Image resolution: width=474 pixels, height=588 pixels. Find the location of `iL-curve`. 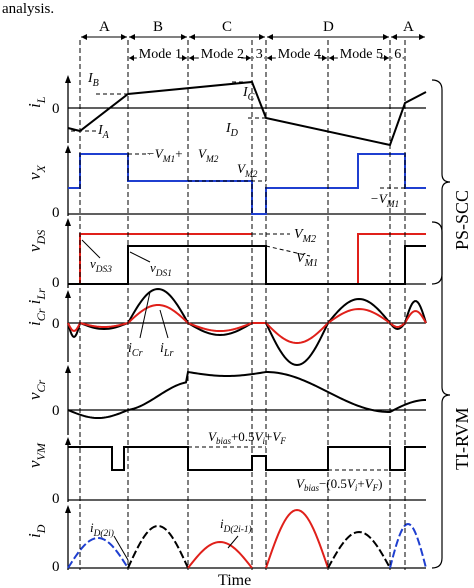

iL-curve is located at coordinates (247, 113).